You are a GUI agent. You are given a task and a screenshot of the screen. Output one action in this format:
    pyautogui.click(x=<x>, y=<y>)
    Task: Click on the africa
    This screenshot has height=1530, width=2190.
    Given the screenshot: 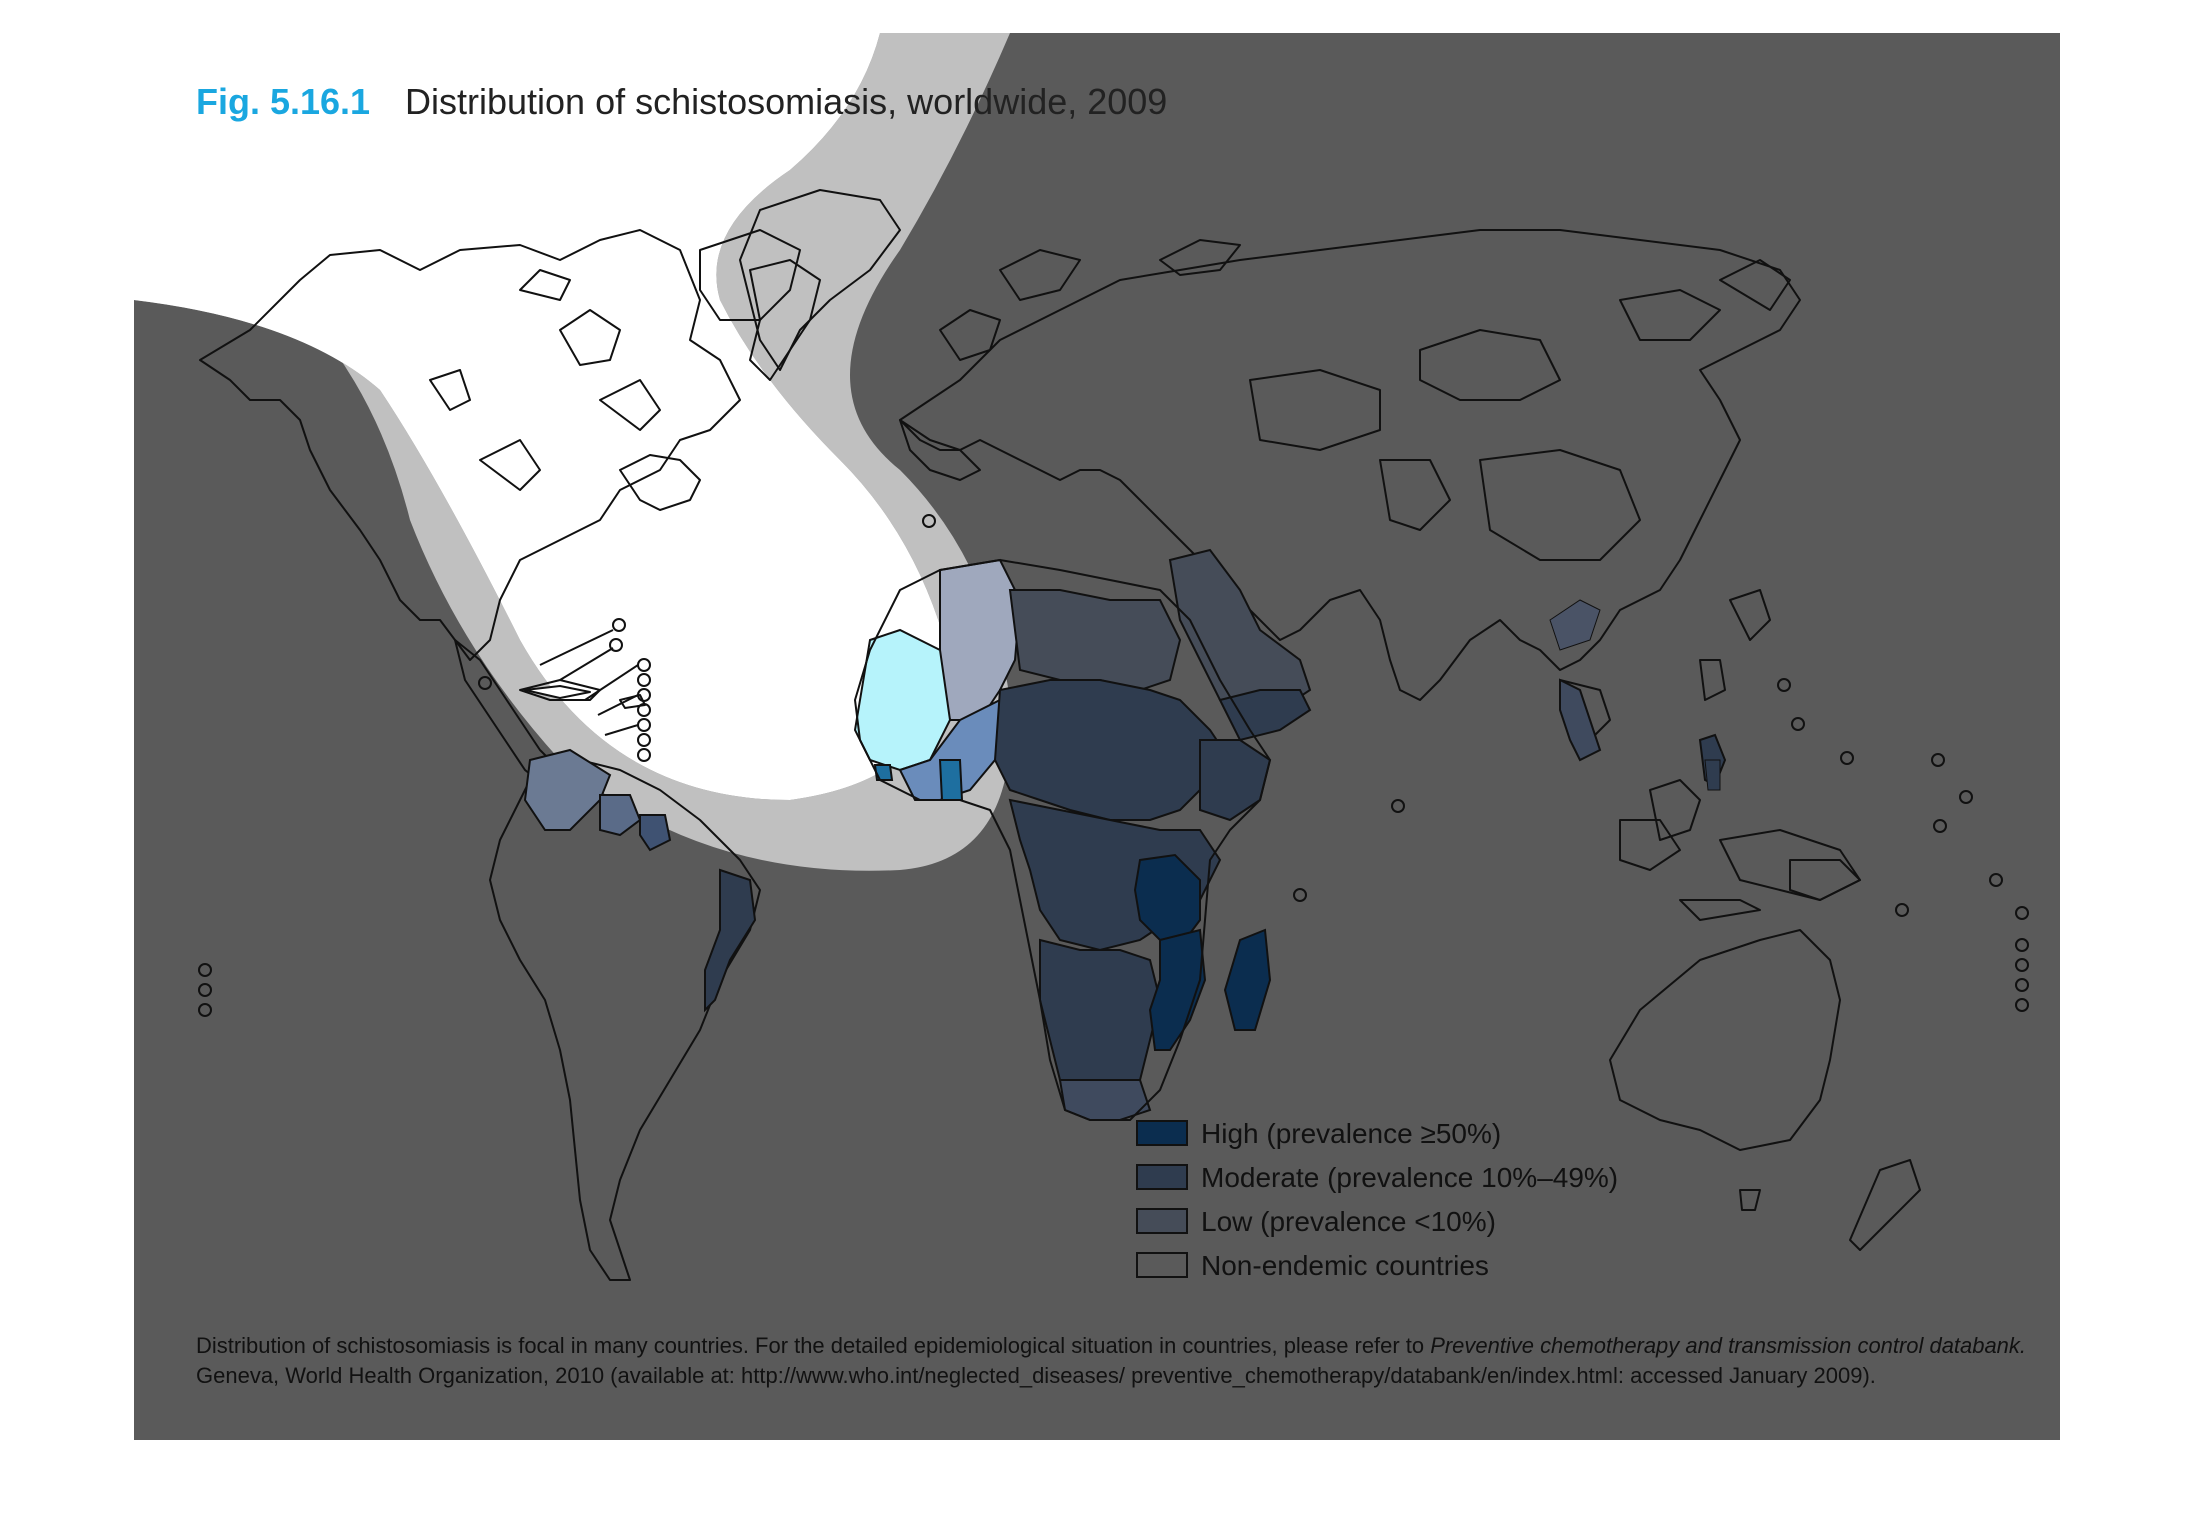 What is the action you would take?
    pyautogui.click(x=1062, y=839)
    